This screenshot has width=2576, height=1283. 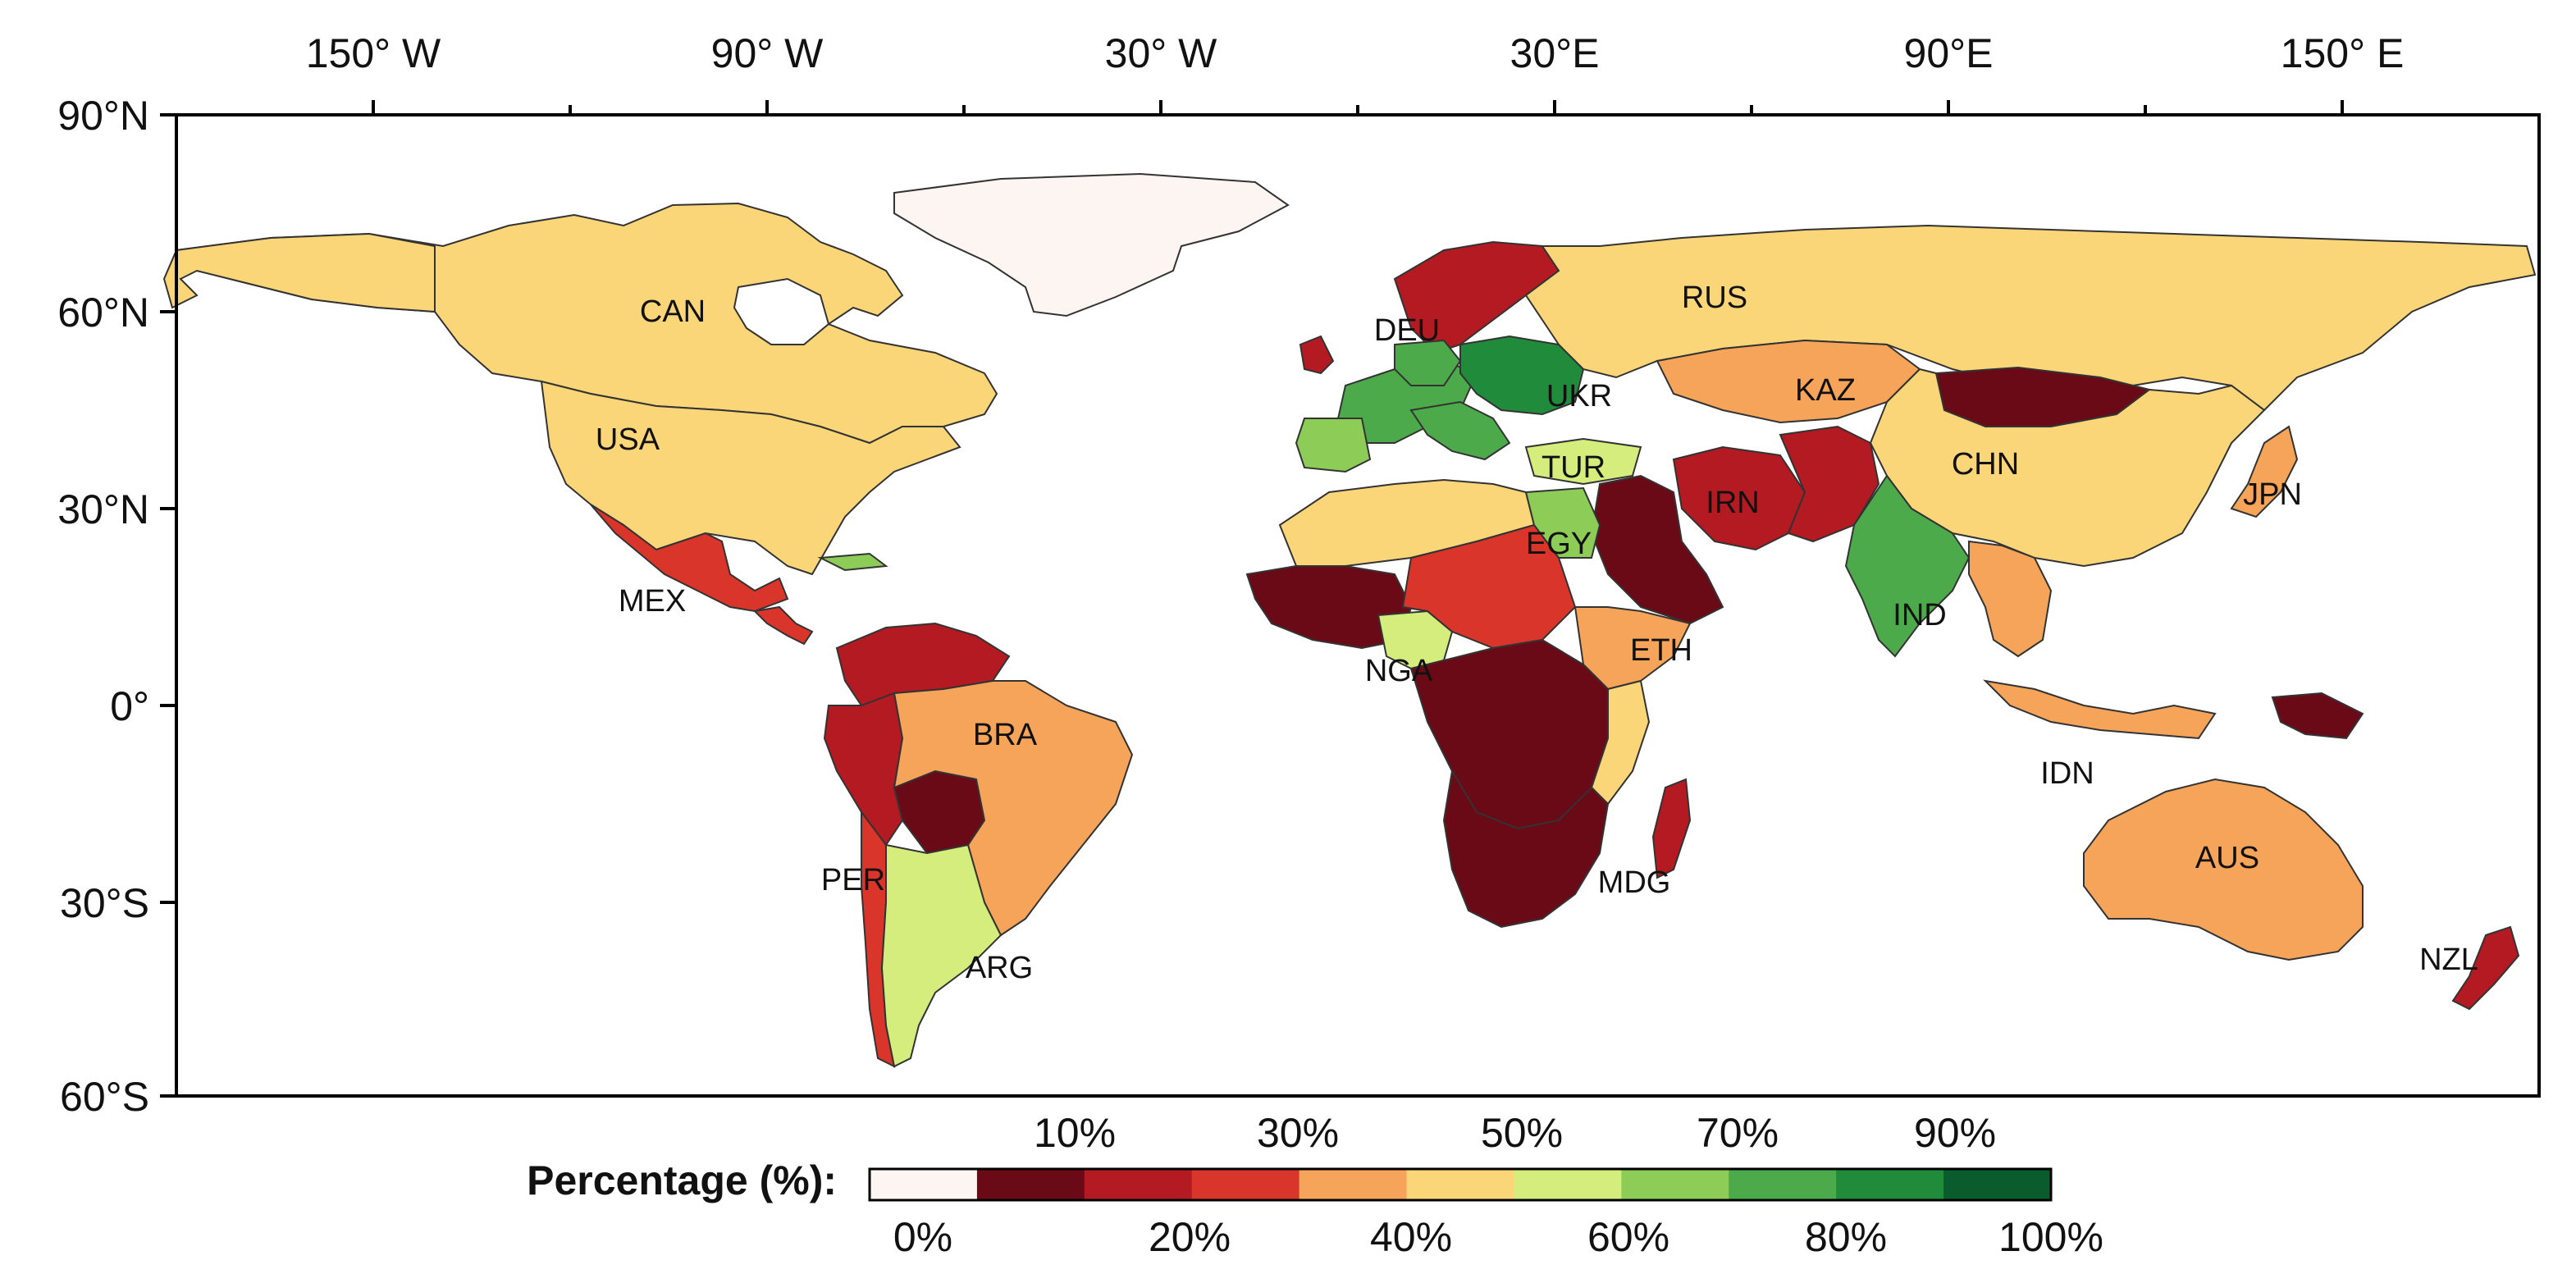 What do you see at coordinates (1714, 298) in the screenshot?
I see `country-label-RUS: RUS` at bounding box center [1714, 298].